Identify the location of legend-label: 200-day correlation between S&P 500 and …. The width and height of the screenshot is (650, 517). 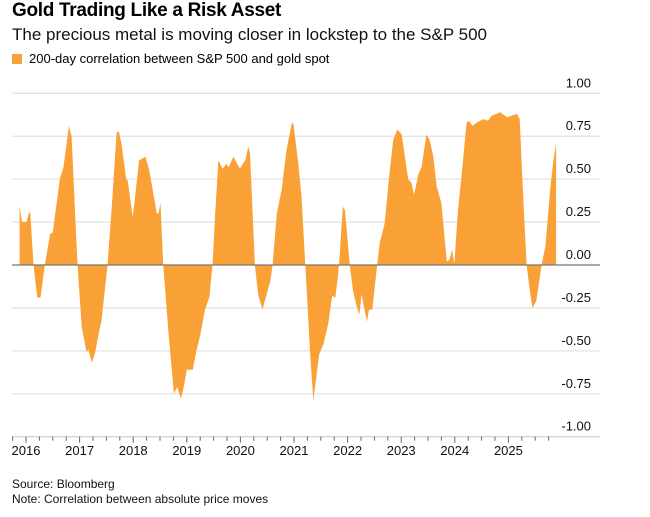
(179, 58).